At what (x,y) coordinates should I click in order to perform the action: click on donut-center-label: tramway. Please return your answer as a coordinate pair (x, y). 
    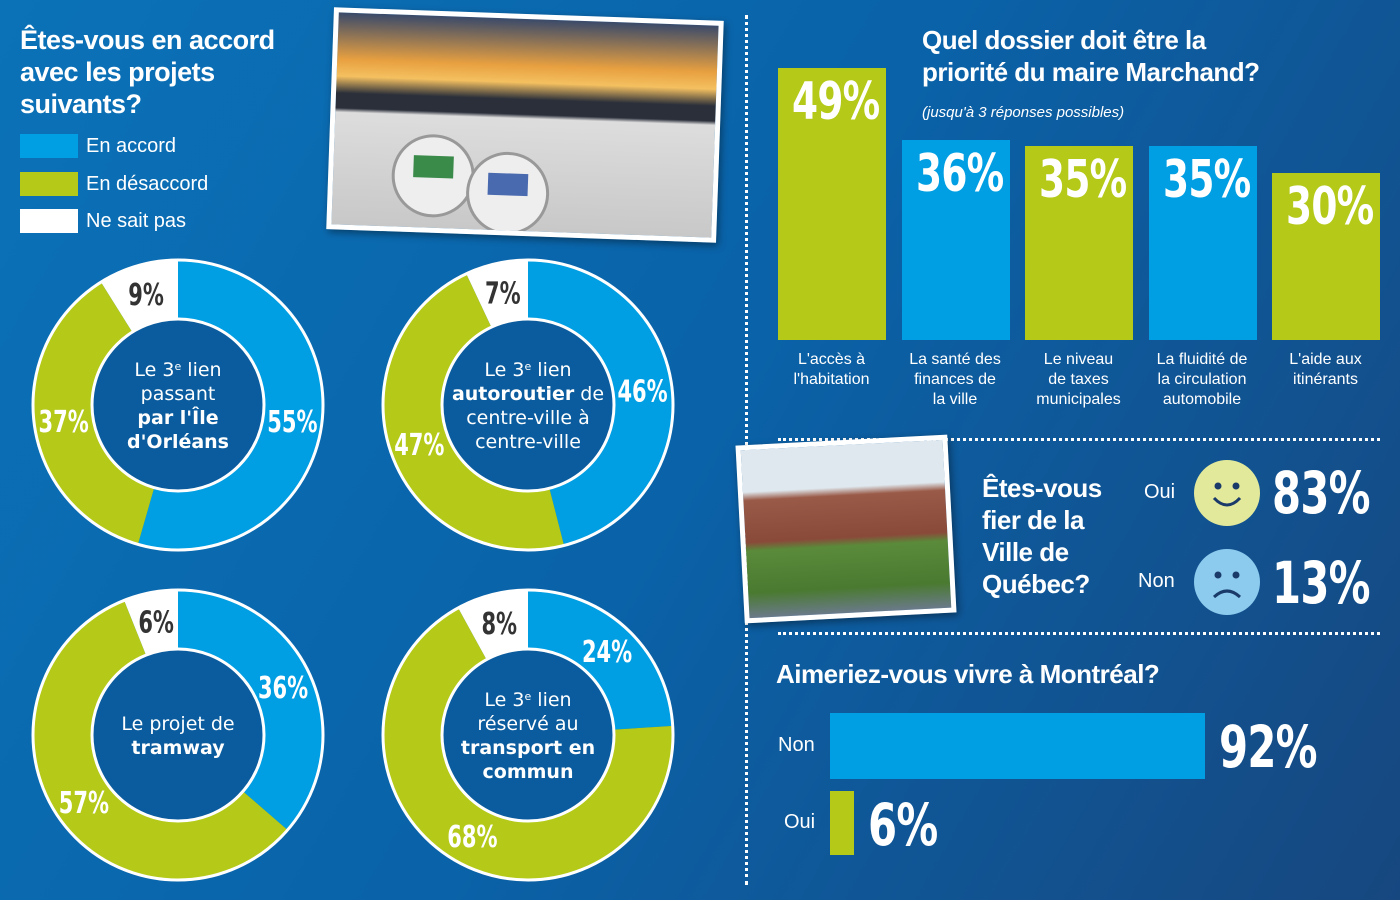
    Looking at the image, I should click on (178, 748).